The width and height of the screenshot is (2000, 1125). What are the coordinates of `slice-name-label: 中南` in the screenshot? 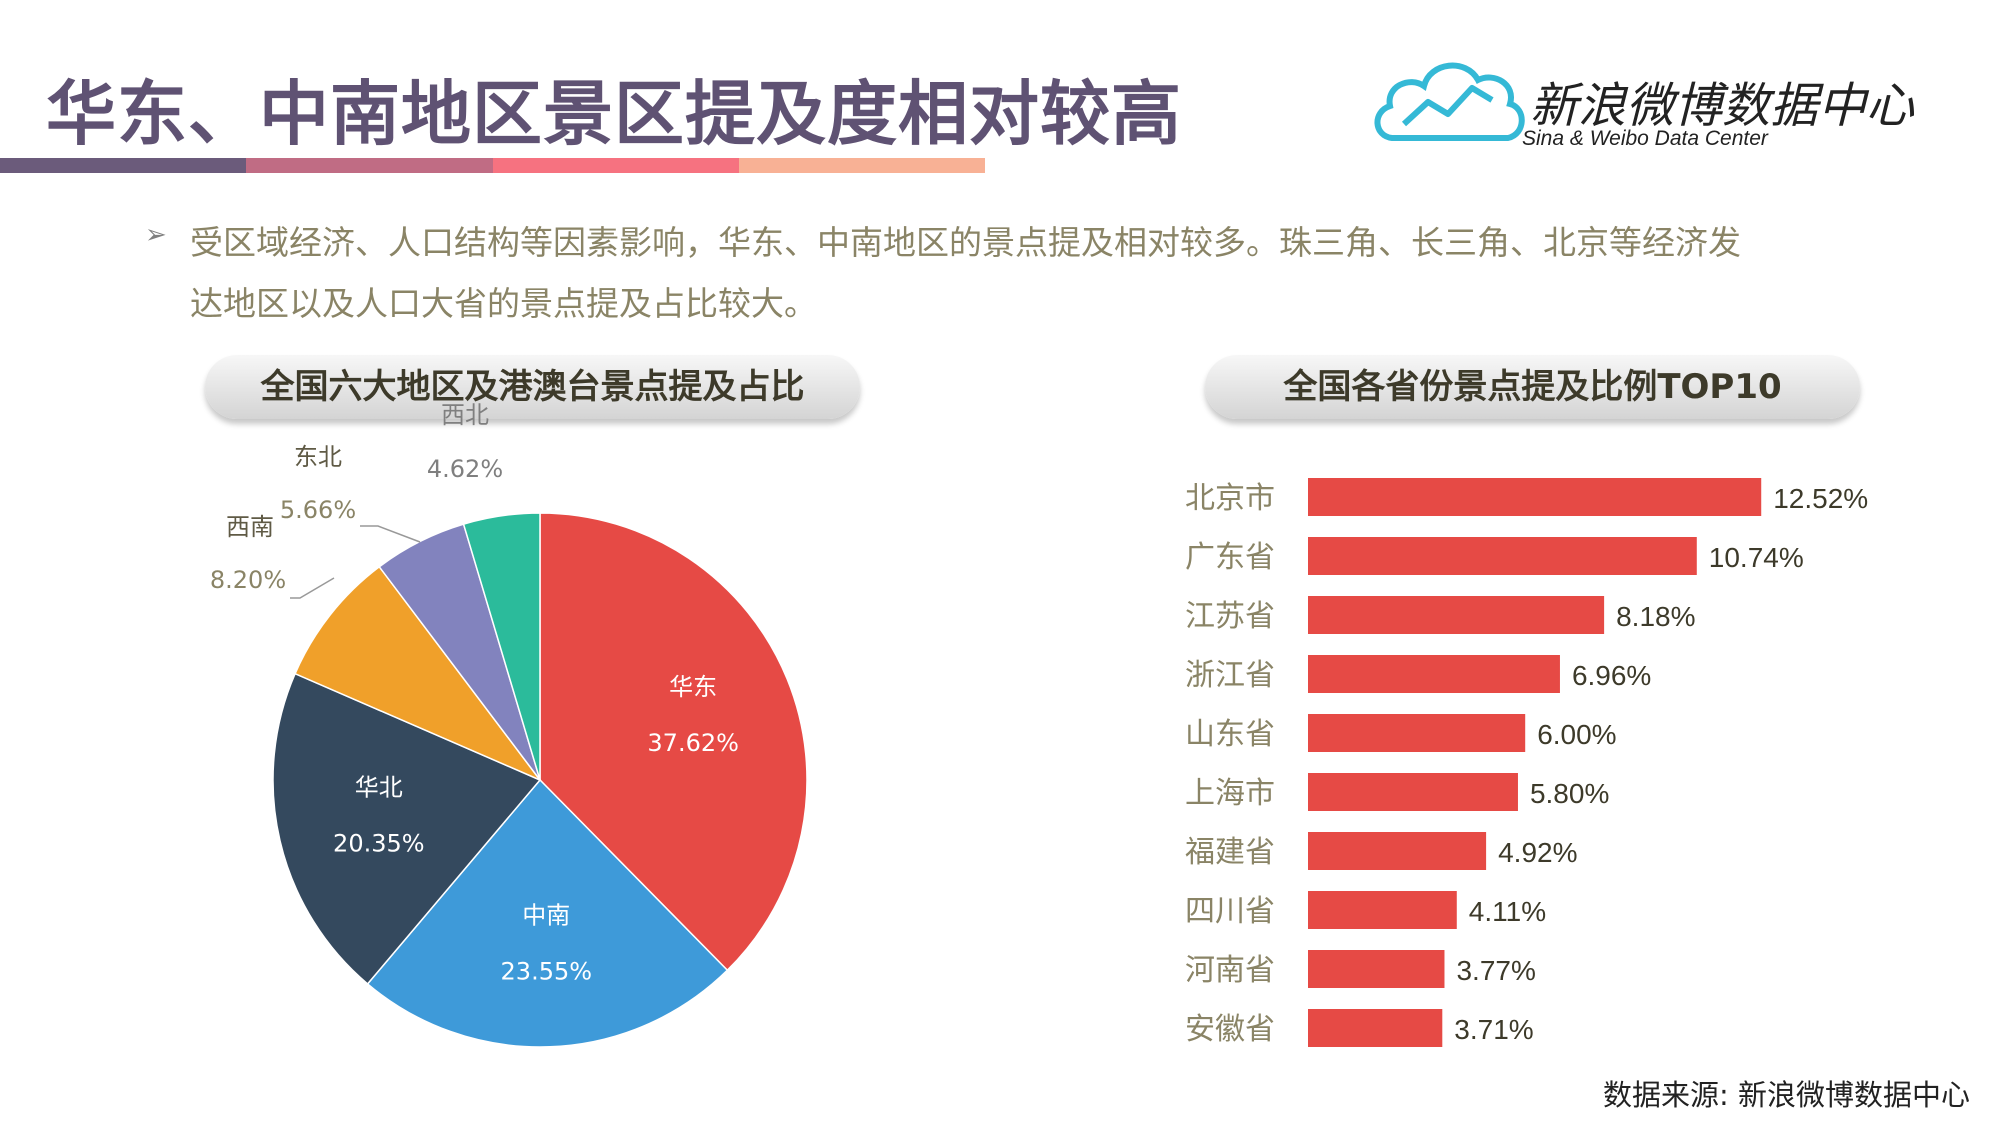 It's located at (546, 915).